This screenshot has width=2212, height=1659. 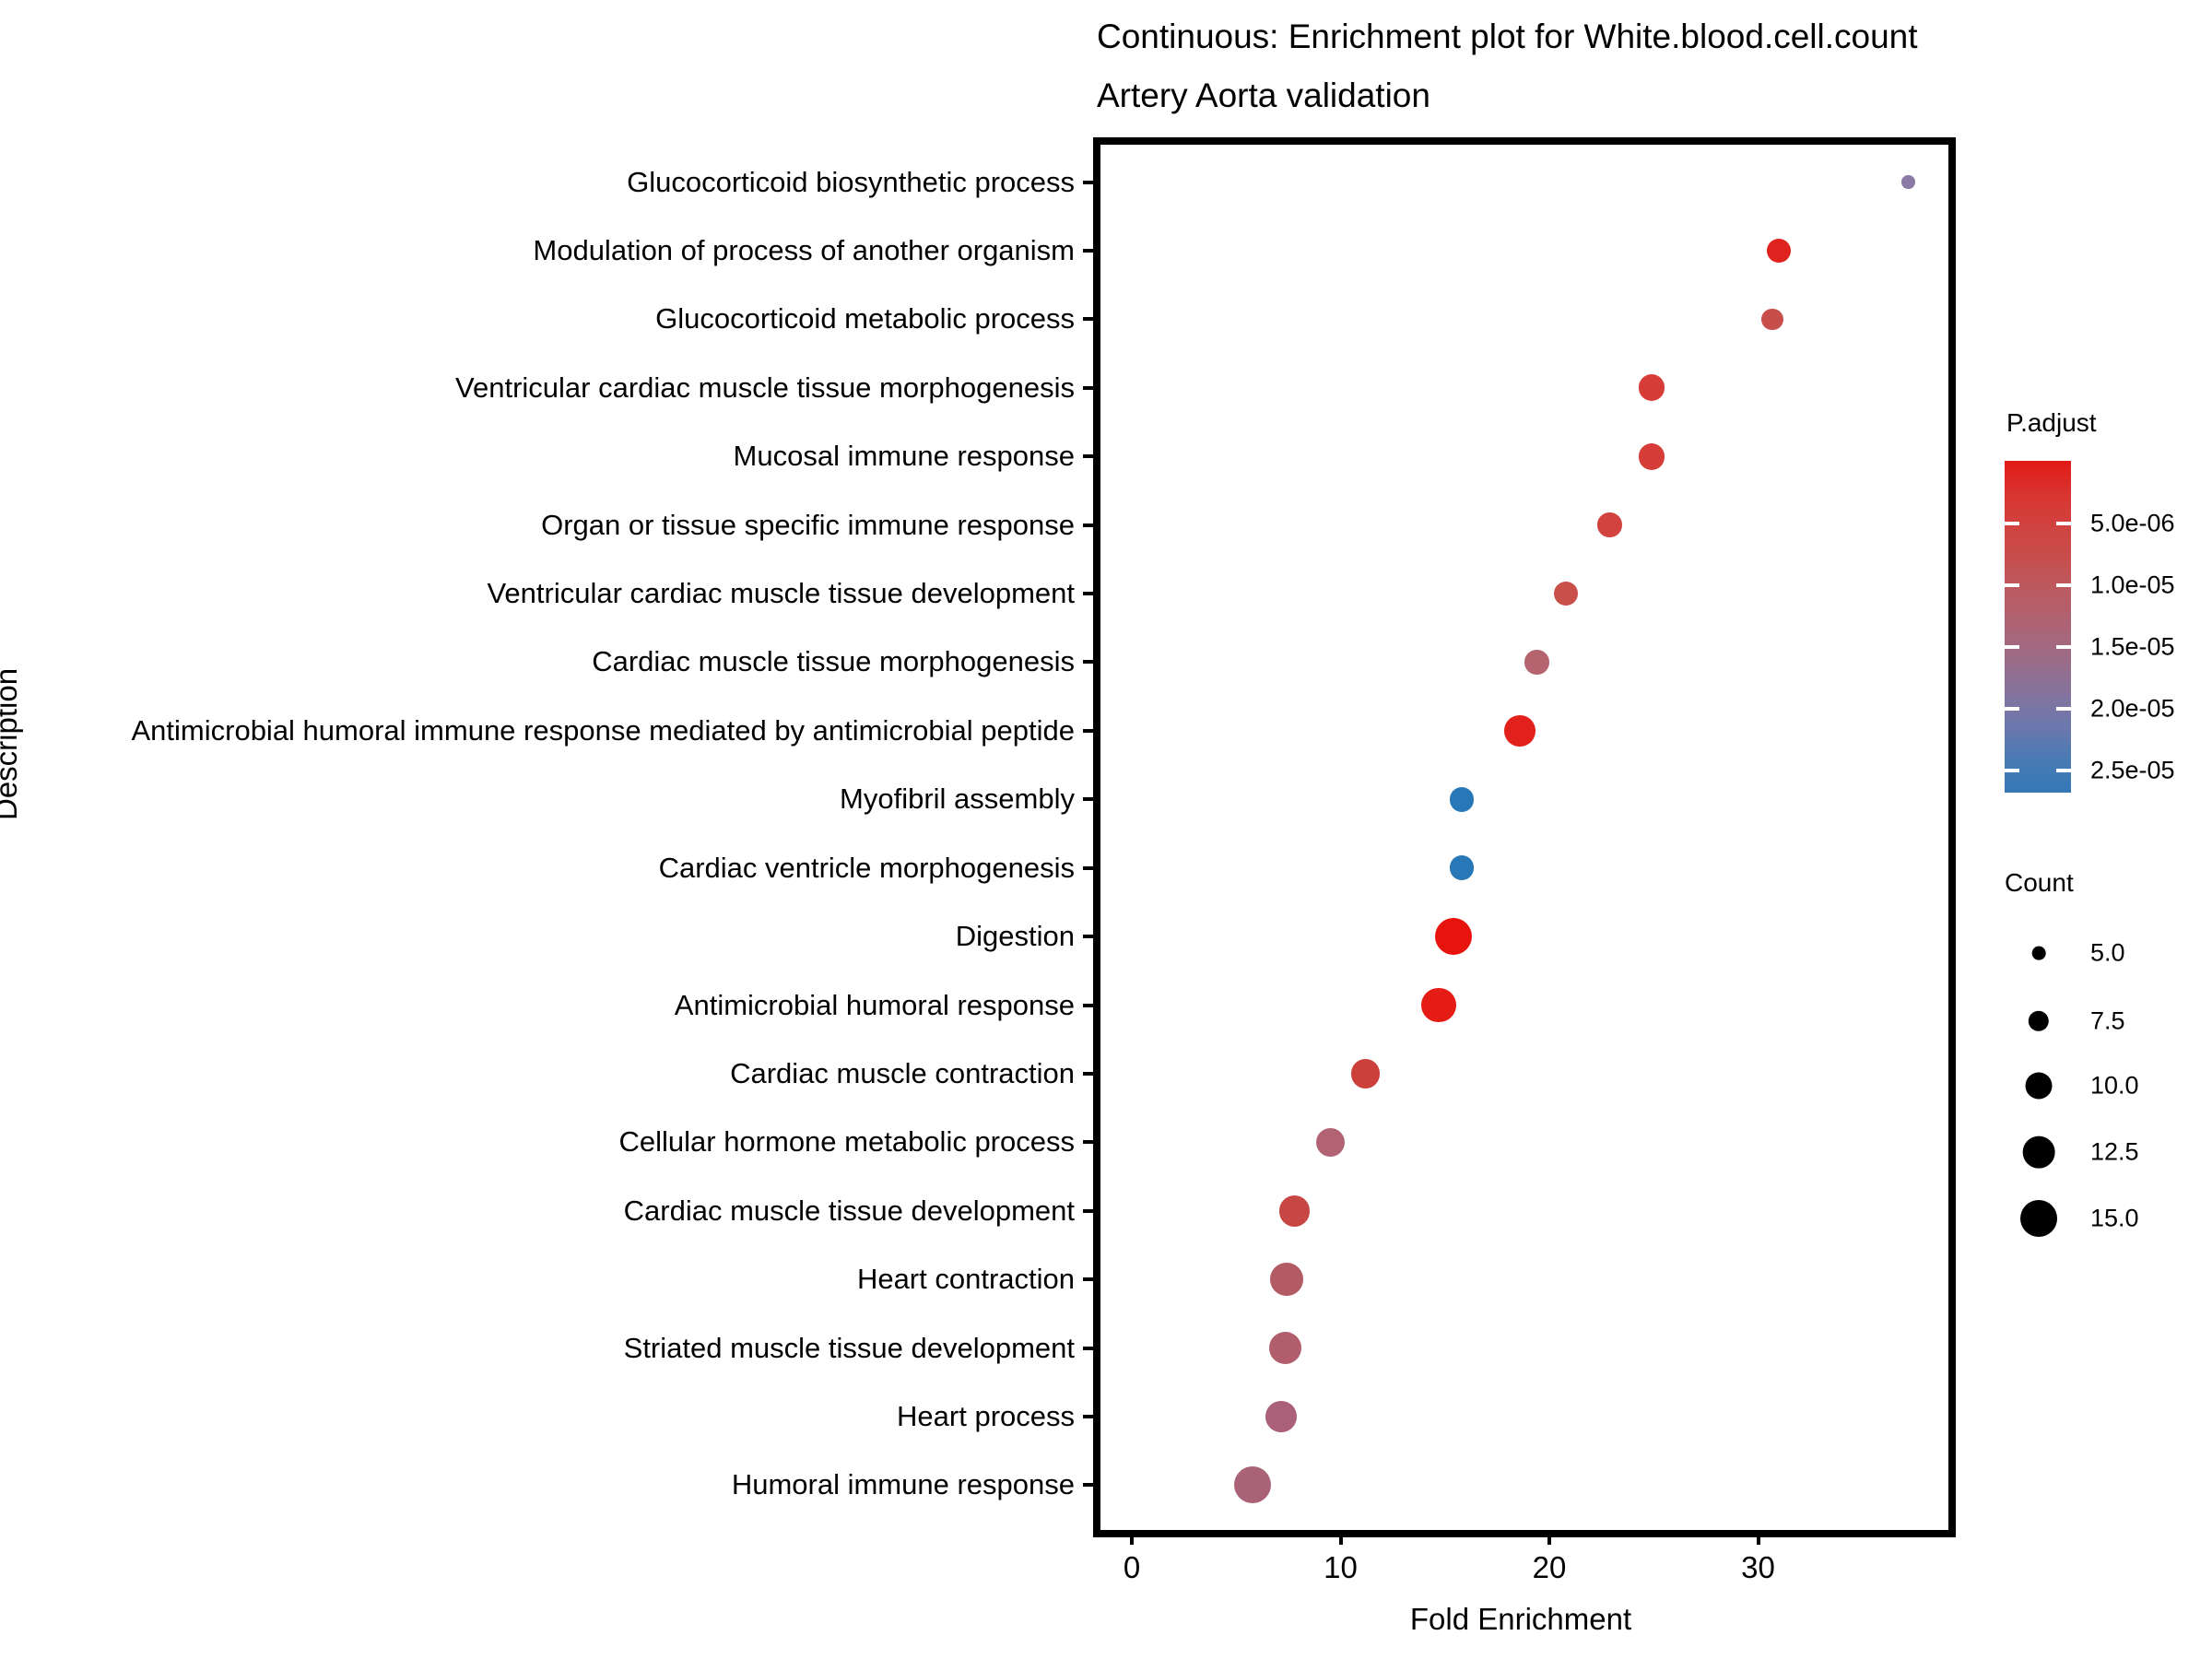 I want to click on size-legend-title: Count, so click(x=2039, y=882).